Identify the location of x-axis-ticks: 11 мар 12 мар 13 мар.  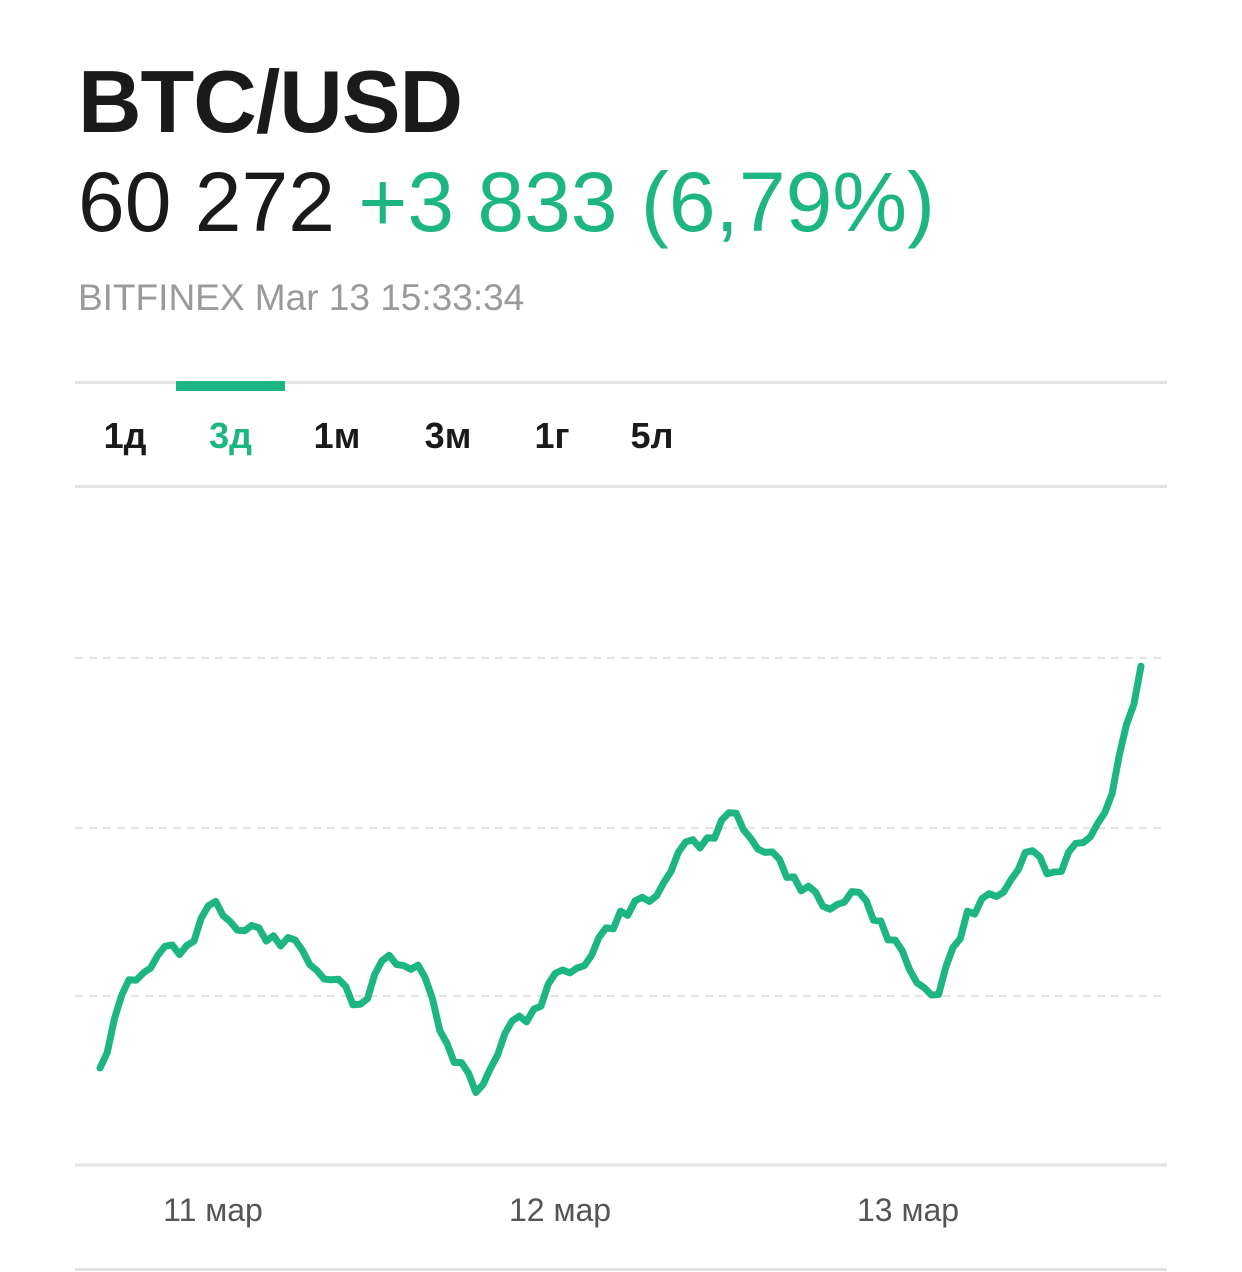
(561, 1210).